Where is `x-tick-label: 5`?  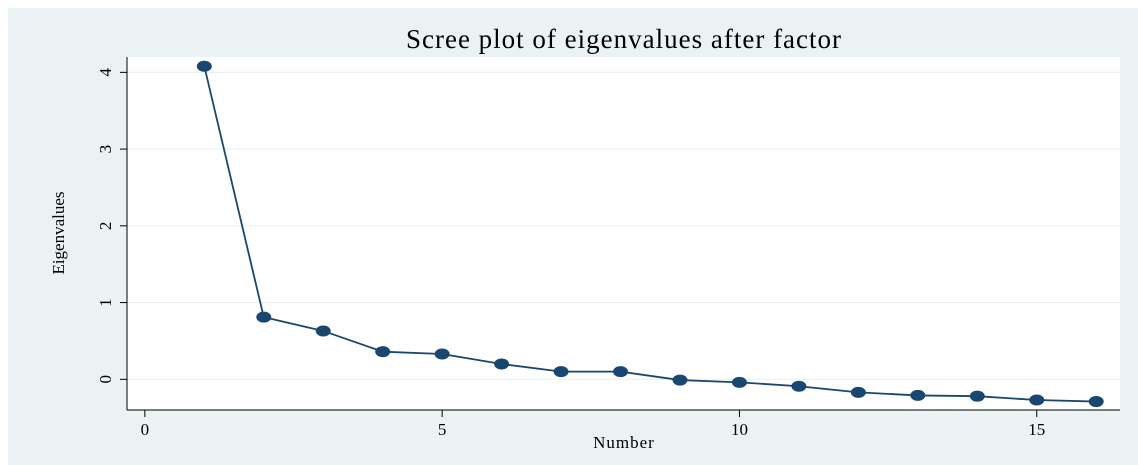
x-tick-label: 5 is located at coordinates (442, 429).